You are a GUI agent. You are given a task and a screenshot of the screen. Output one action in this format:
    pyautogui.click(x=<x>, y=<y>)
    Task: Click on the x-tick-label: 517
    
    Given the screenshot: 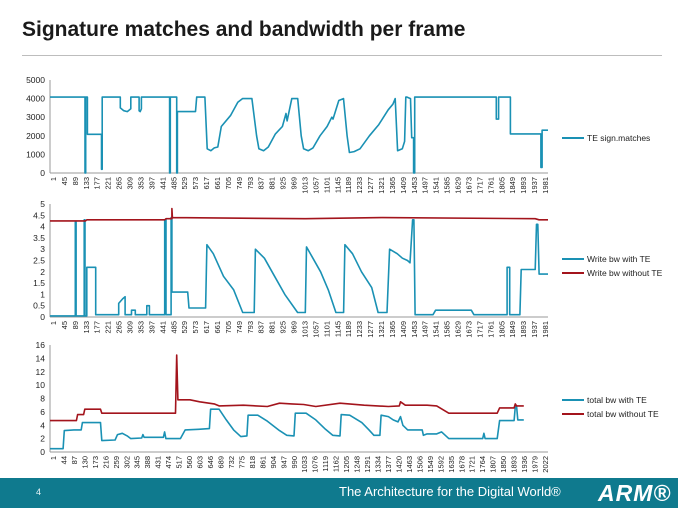 What is the action you would take?
    pyautogui.click(x=179, y=462)
    